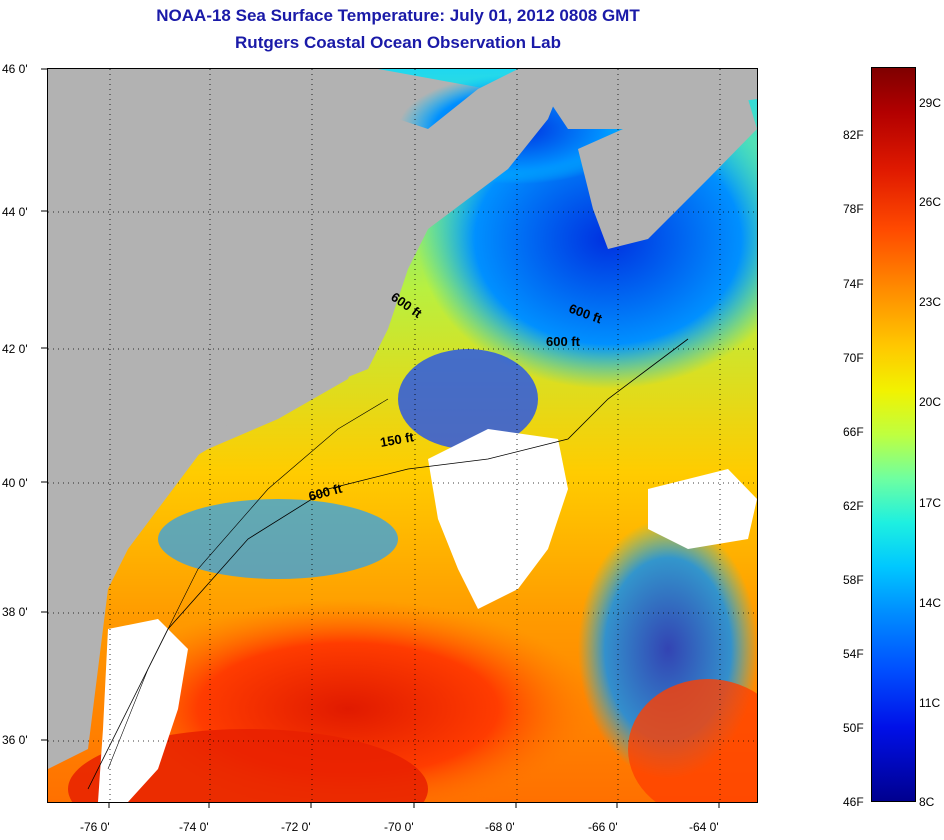 Image resolution: width=944 pixels, height=840 pixels. What do you see at coordinates (498, 519) in the screenshot?
I see `cloud-patch-central` at bounding box center [498, 519].